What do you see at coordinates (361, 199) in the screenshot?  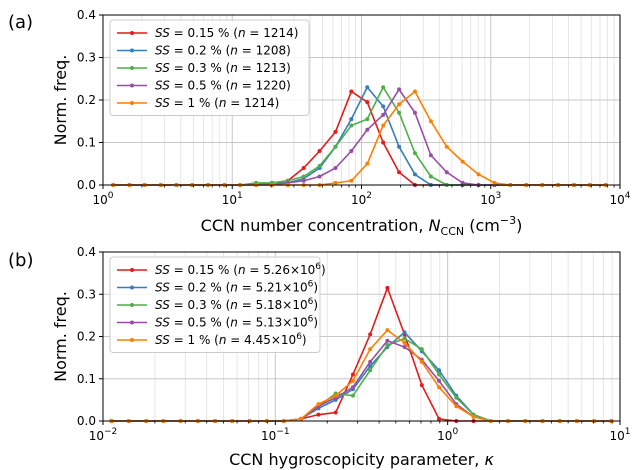 I see `x-tick-label: 10²` at bounding box center [361, 199].